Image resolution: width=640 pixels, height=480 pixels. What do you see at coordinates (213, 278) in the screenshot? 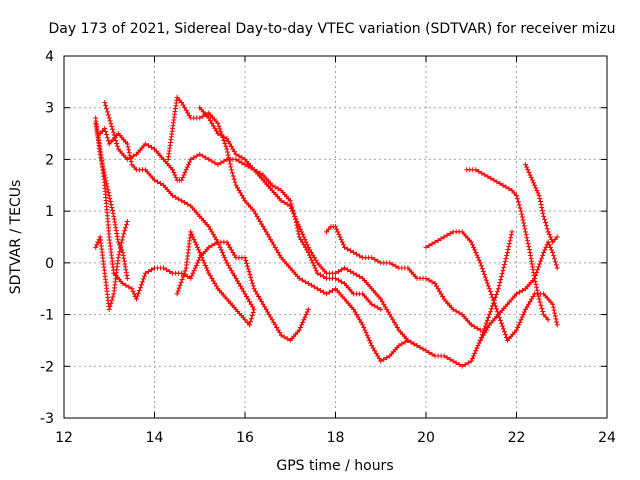
I see `series-sat-g` at bounding box center [213, 278].